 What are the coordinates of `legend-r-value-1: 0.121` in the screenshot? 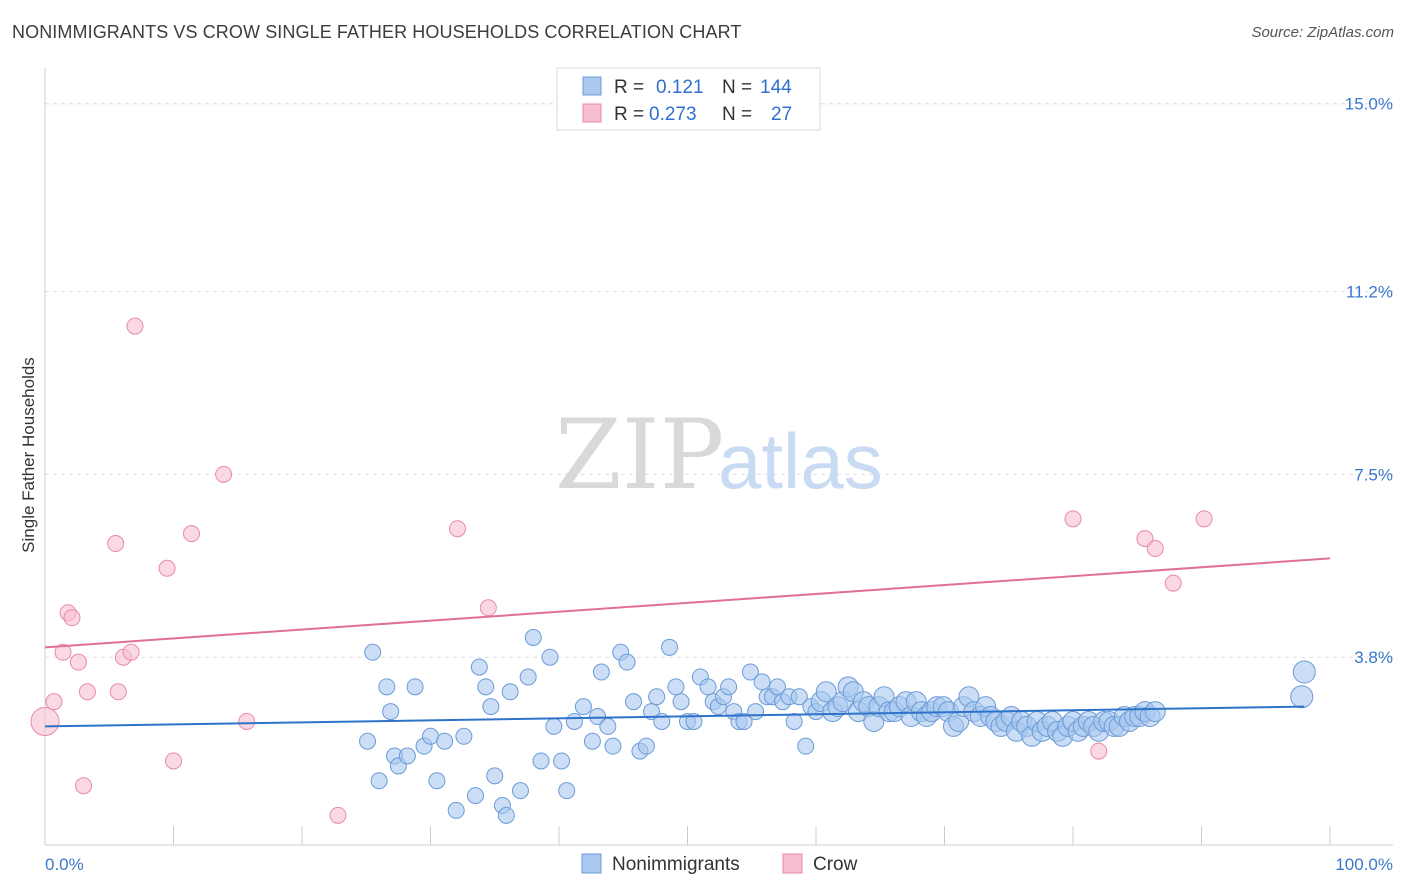 It's located at (680, 87).